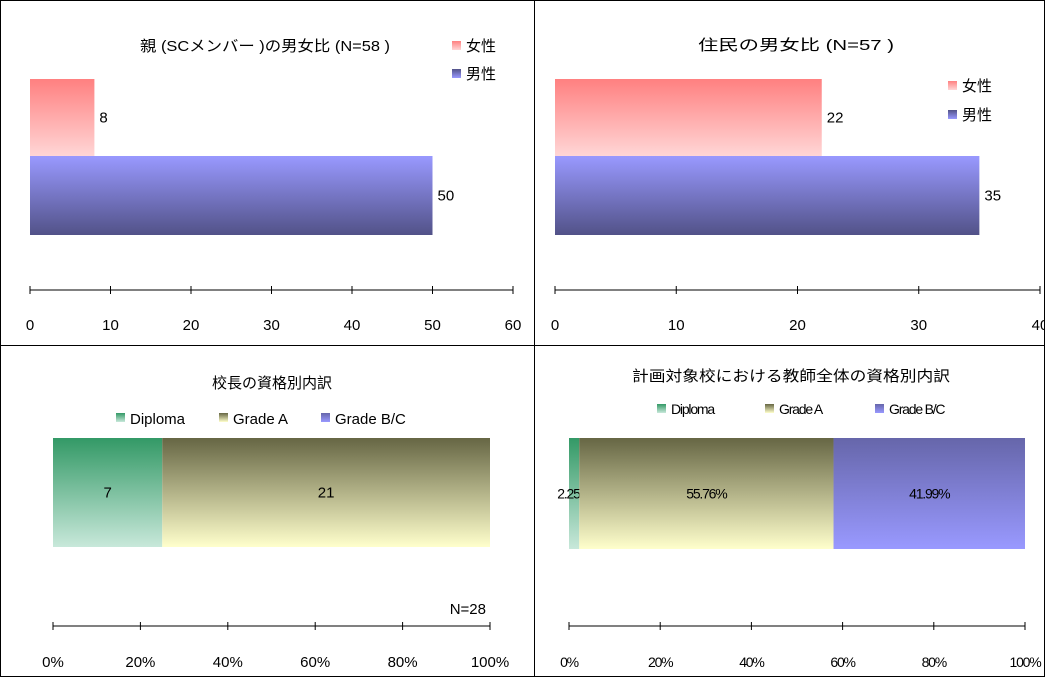 This screenshot has width=1045, height=677. I want to click on data-label-diploma: 7, so click(107, 493).